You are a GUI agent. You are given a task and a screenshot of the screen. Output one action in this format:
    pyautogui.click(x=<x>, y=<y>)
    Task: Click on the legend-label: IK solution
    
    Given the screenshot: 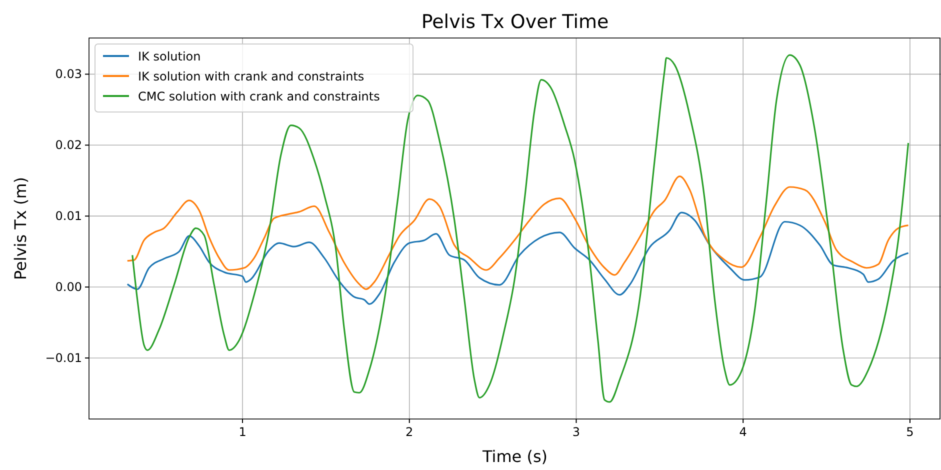 What is the action you would take?
    pyautogui.click(x=169, y=57)
    